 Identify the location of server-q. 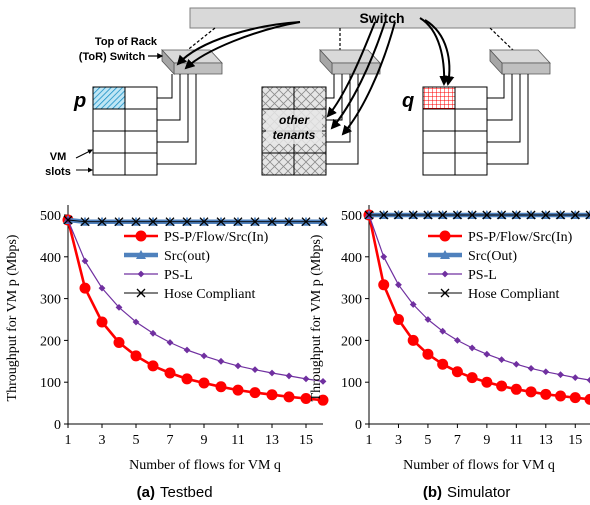
(455, 131).